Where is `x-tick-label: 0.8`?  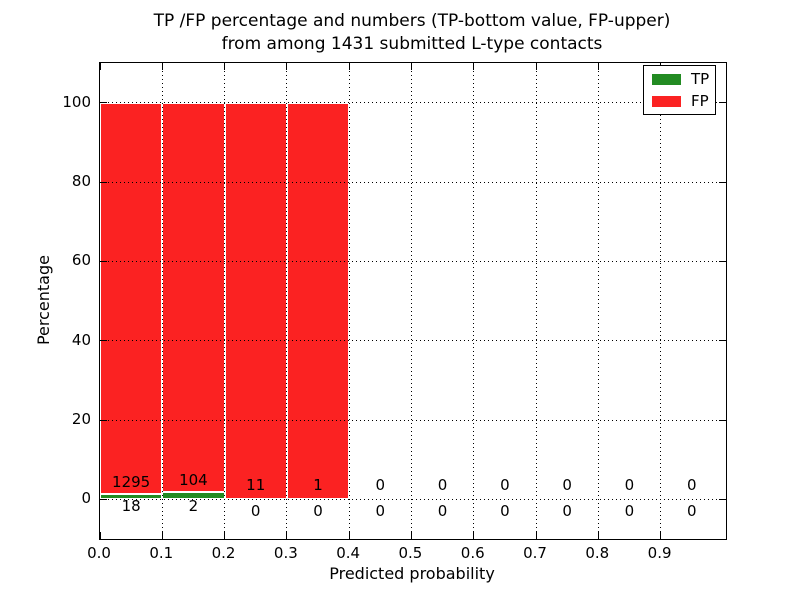 x-tick-label: 0.8 is located at coordinates (597, 553).